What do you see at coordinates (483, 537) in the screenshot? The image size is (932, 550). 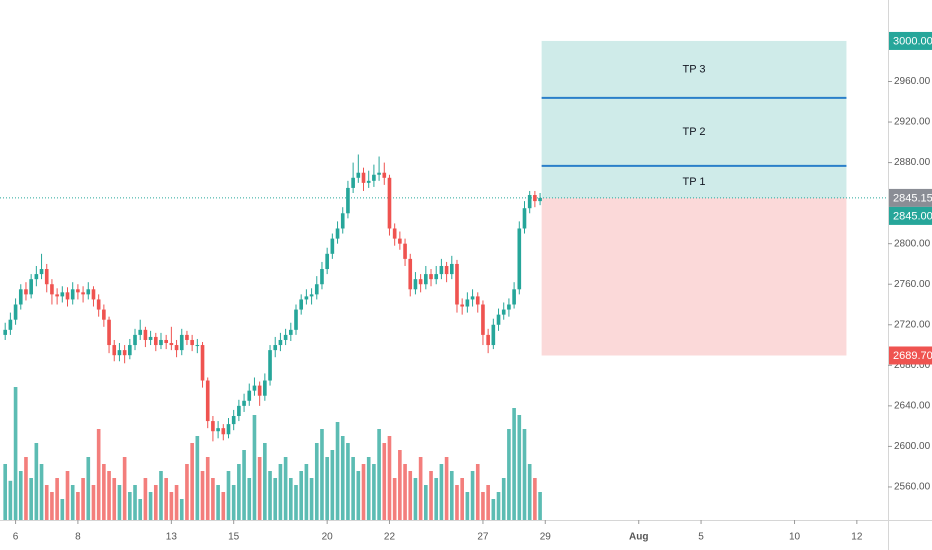 I see `x-tick-label: 27` at bounding box center [483, 537].